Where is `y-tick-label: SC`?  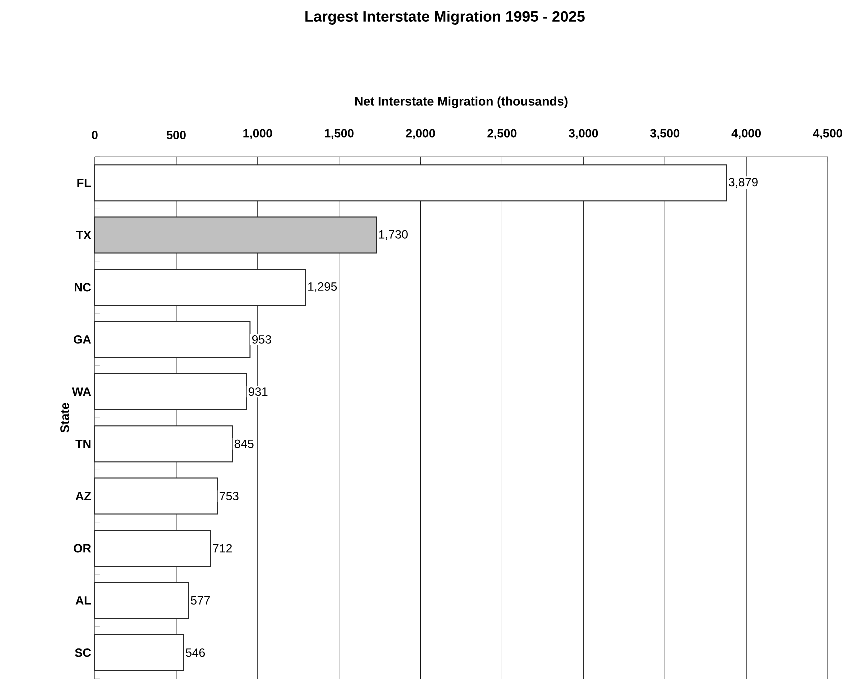 y-tick-label: SC is located at coordinates (83, 653).